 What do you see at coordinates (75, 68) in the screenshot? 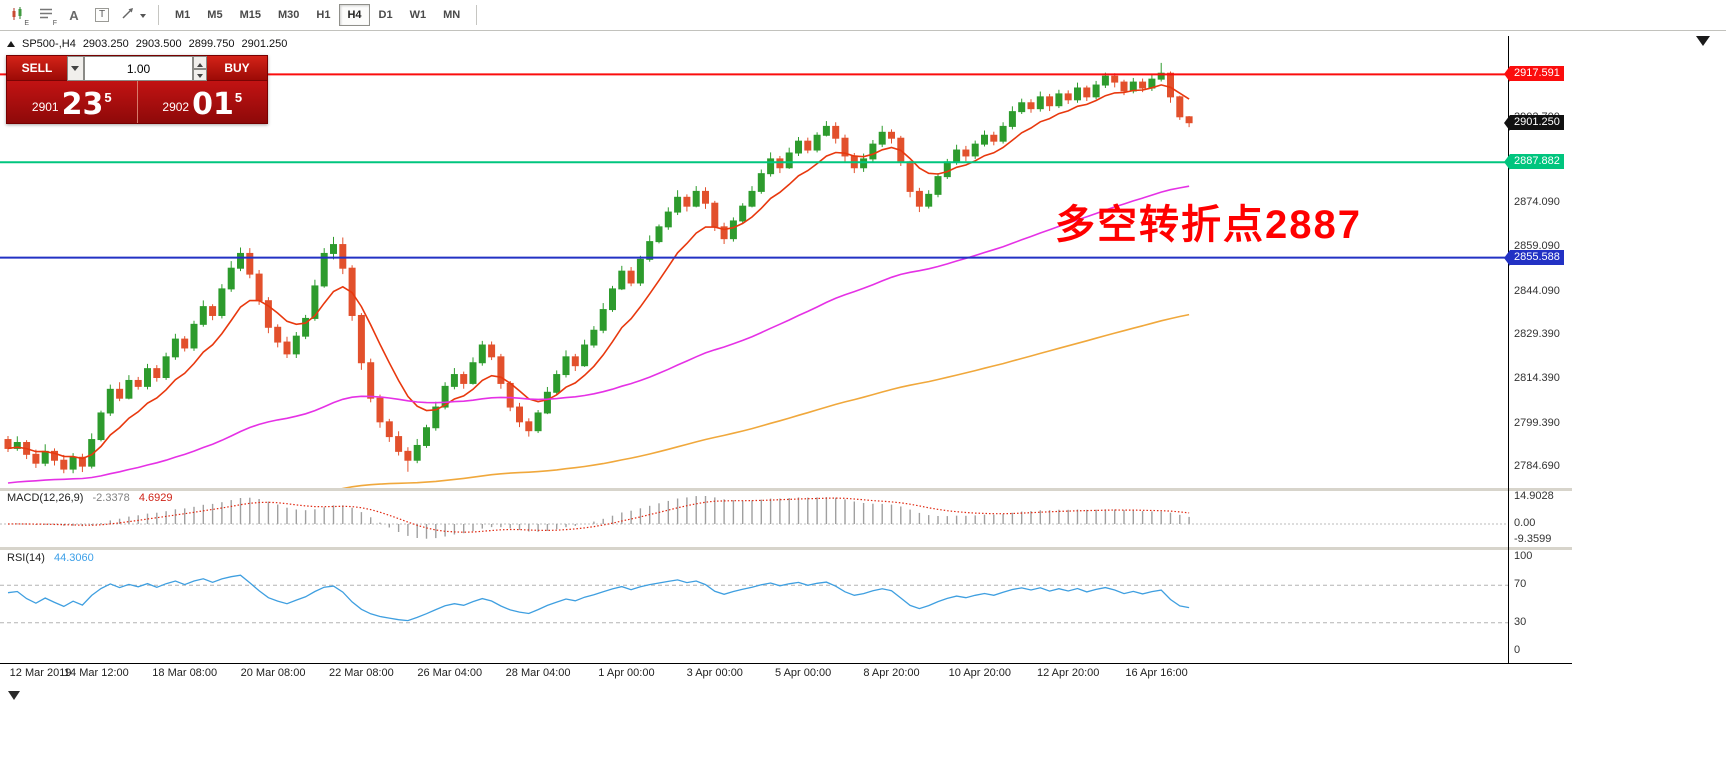
I see `volume-dropdown-button` at bounding box center [75, 68].